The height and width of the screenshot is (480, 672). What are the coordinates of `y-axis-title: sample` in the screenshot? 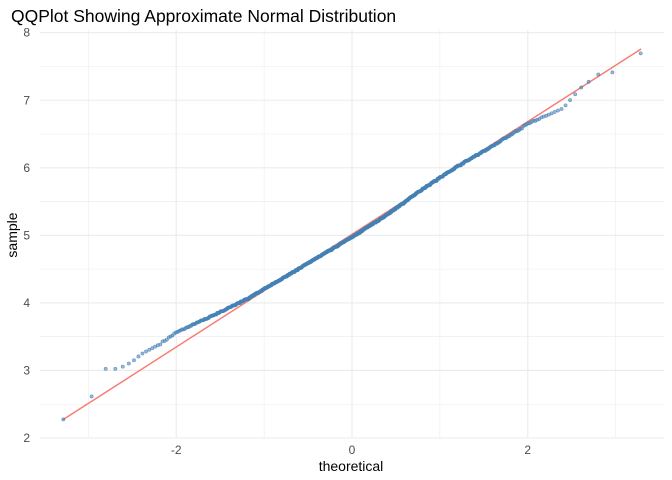 It's located at (12, 234).